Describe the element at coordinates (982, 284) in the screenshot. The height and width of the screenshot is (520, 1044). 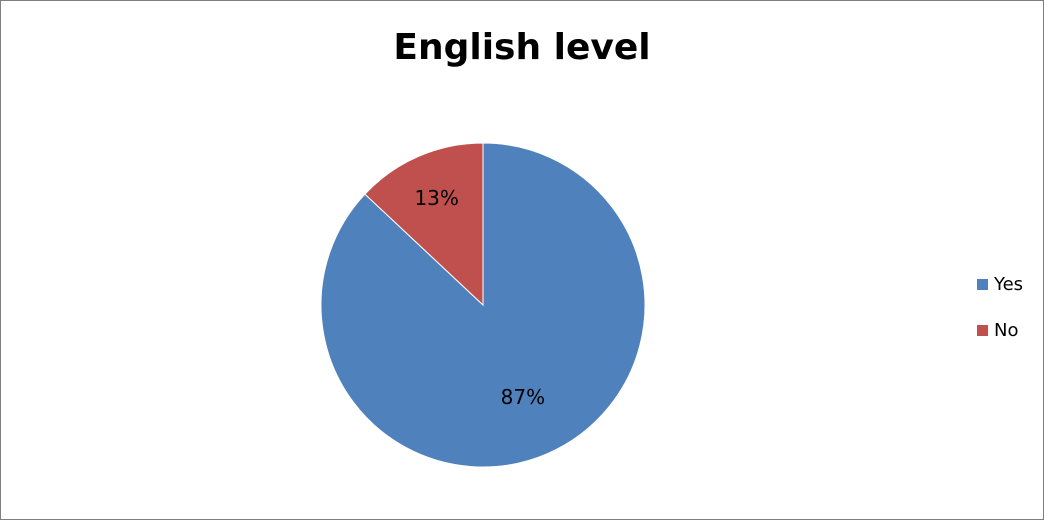
I see `legend-swatch-yes` at that location.